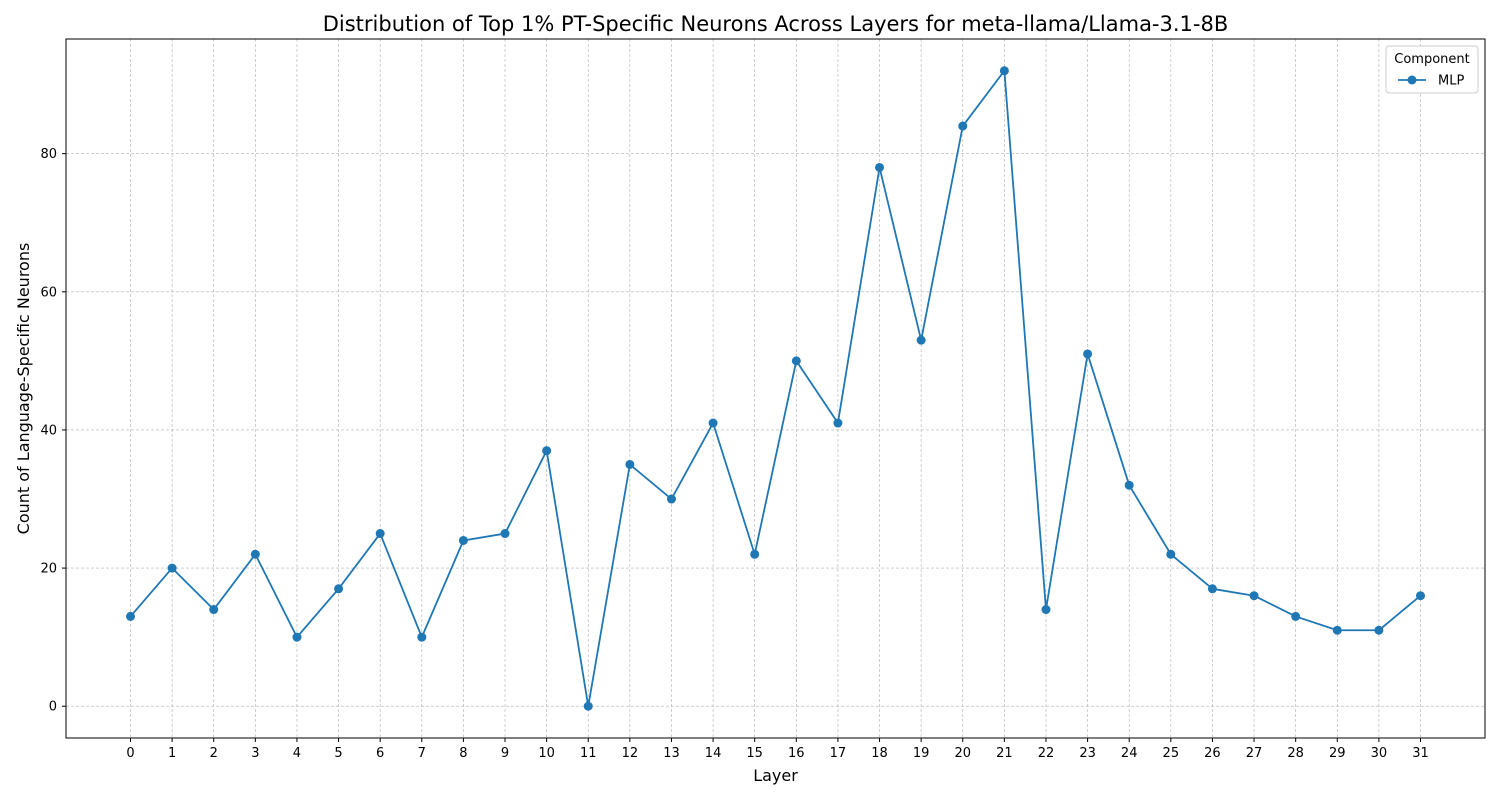 The image size is (1500, 804). What do you see at coordinates (338, 753) in the screenshot?
I see `x-tick-label-5: 5` at bounding box center [338, 753].